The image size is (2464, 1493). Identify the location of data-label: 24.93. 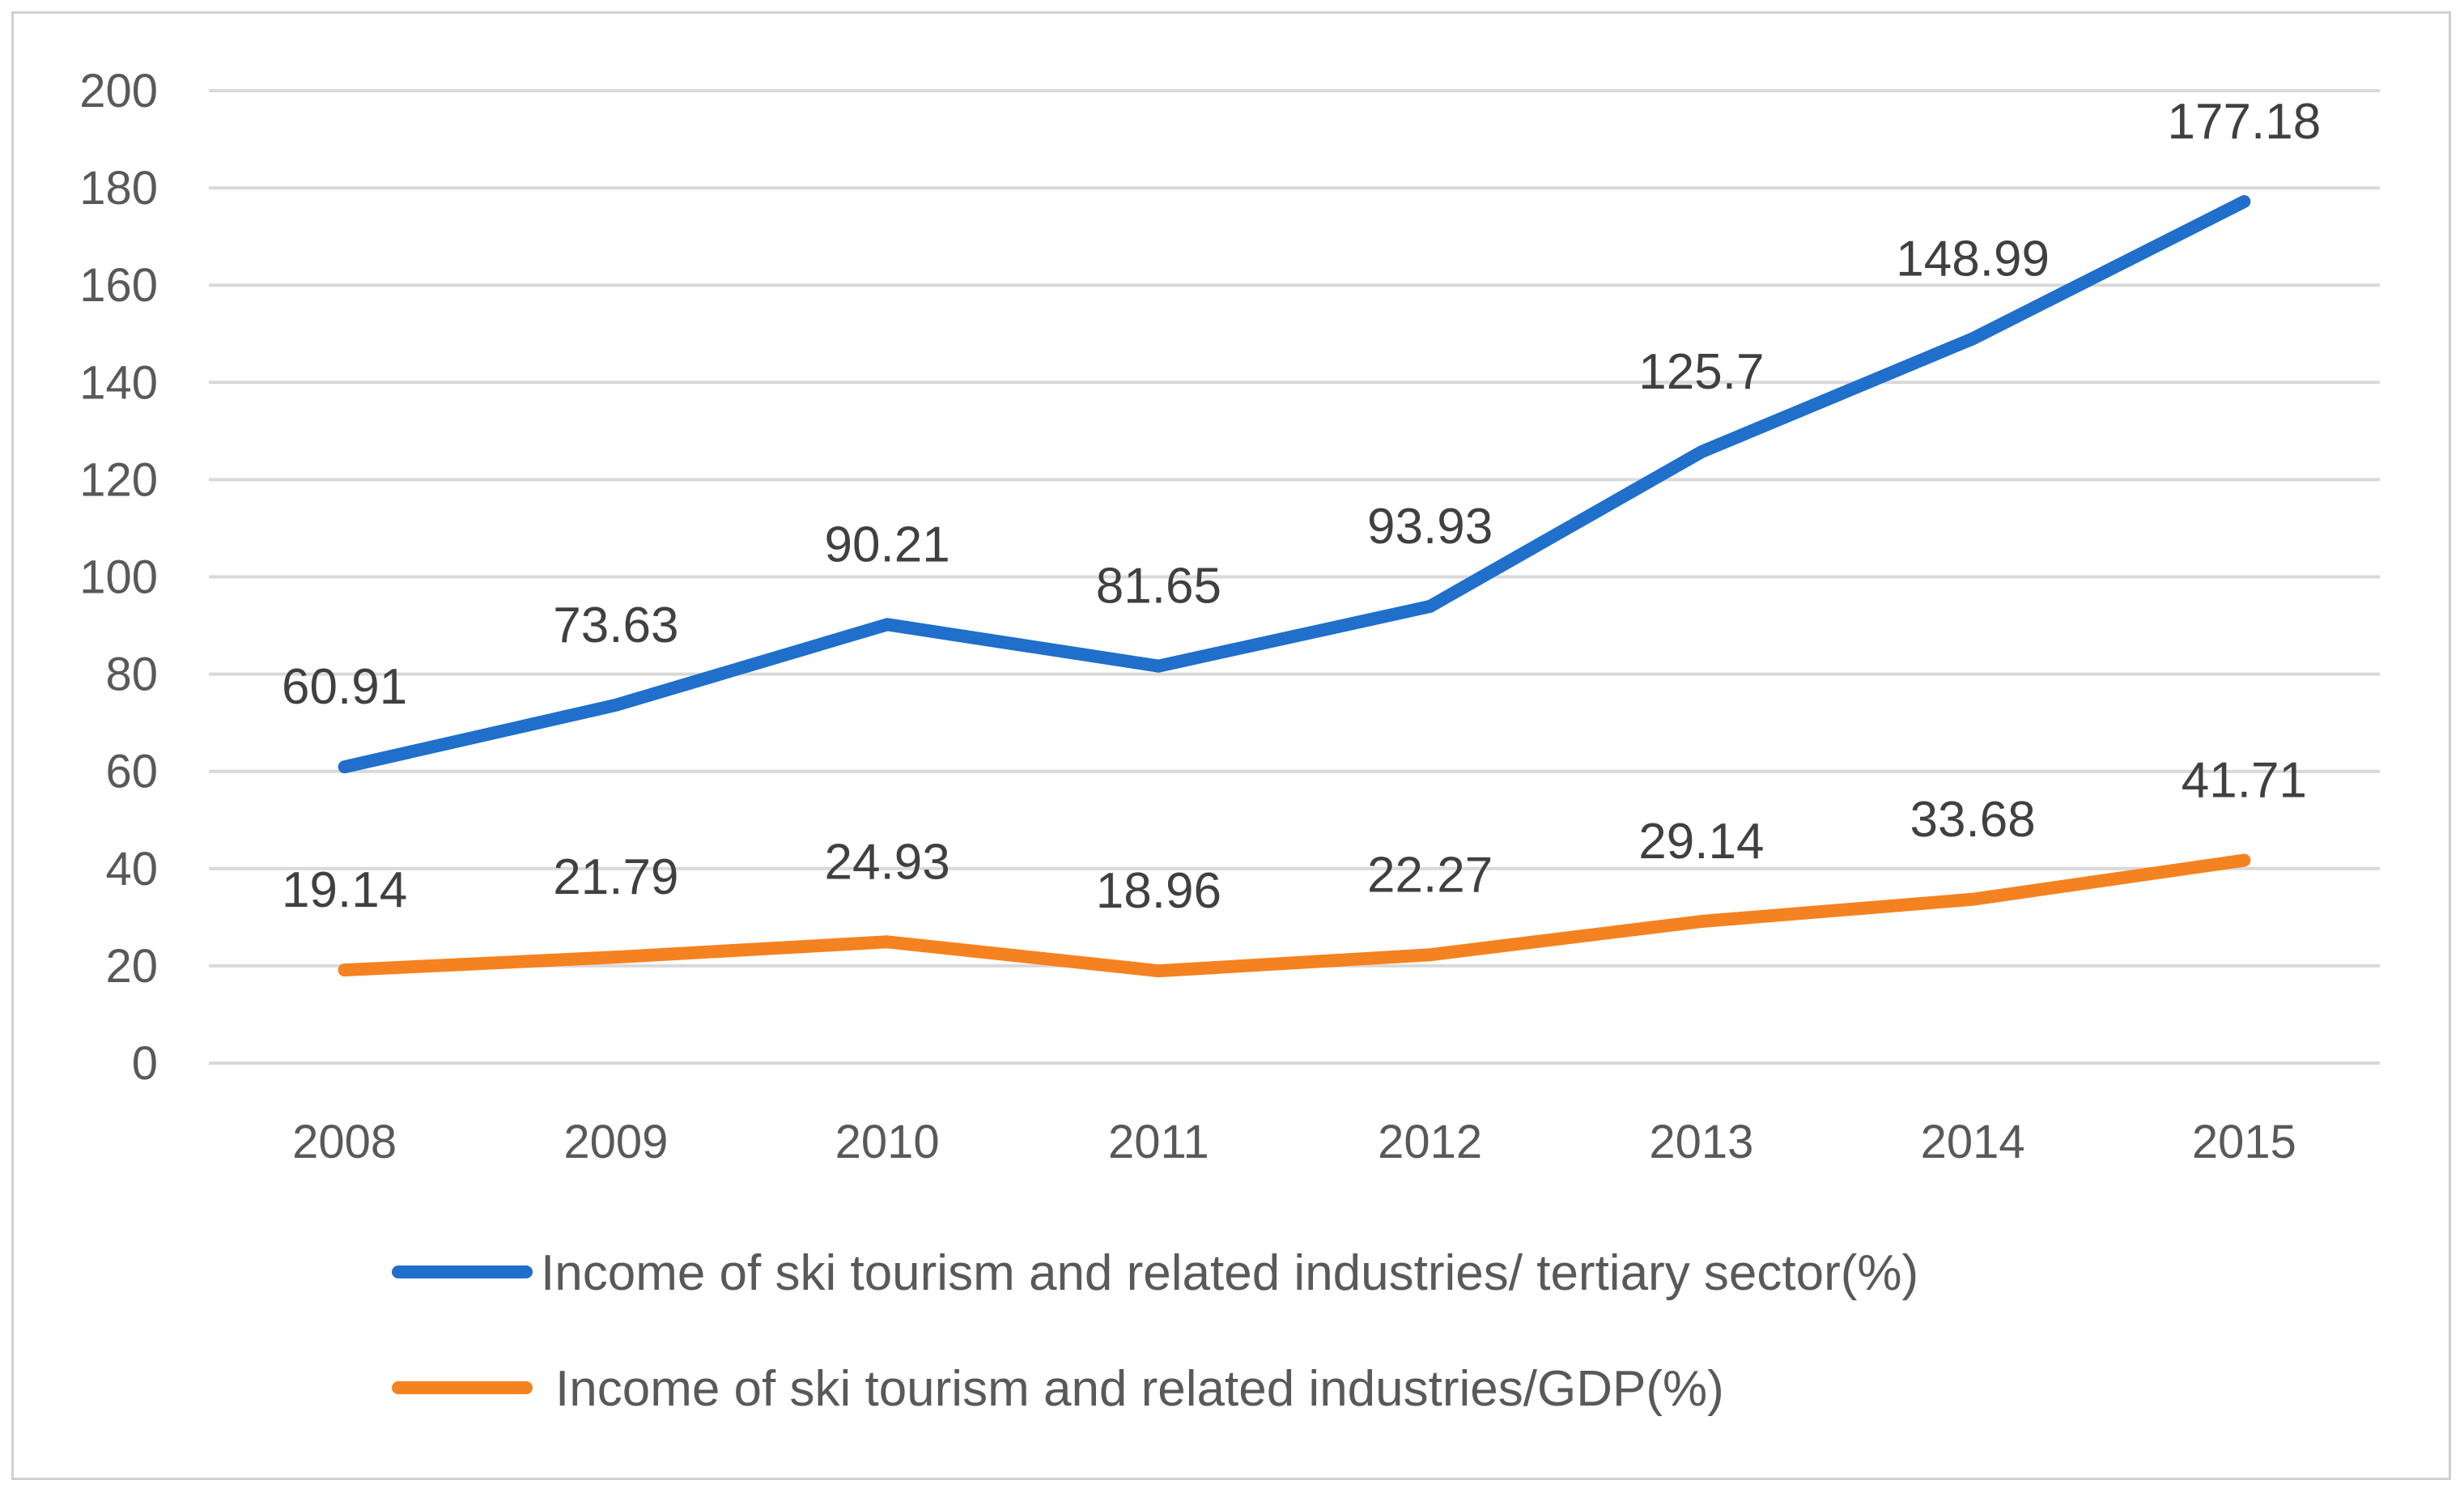
(888, 862).